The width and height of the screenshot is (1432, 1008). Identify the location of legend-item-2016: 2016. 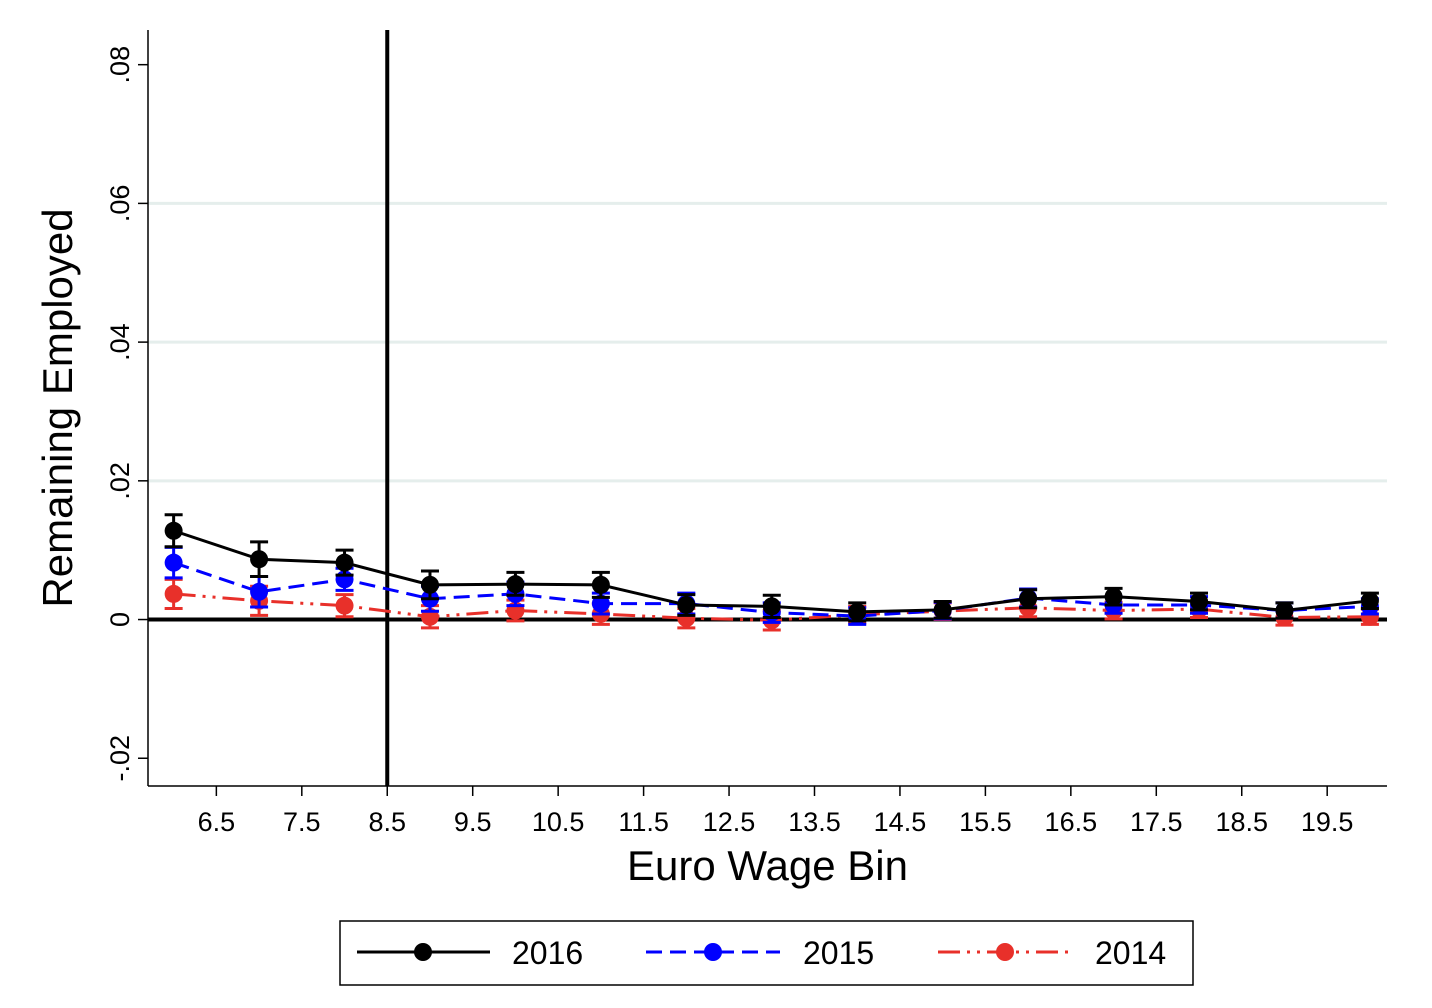
(470, 953).